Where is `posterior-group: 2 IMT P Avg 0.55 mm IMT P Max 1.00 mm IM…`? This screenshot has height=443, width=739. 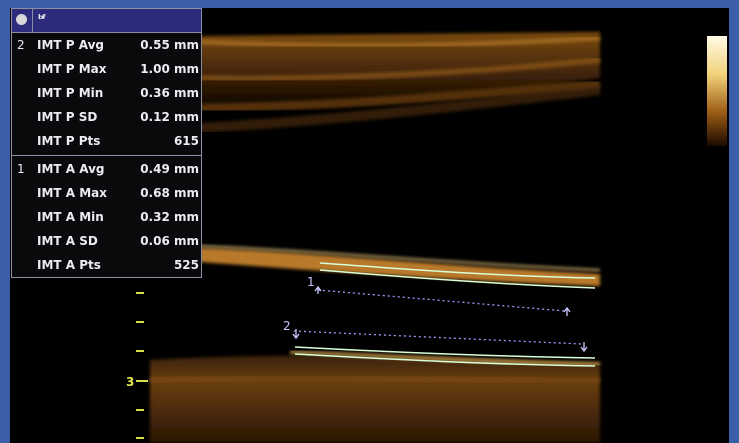
posterior-group: 2 IMT P Avg 0.55 mm IMT P Max 1.00 mm IM… is located at coordinates (106, 93).